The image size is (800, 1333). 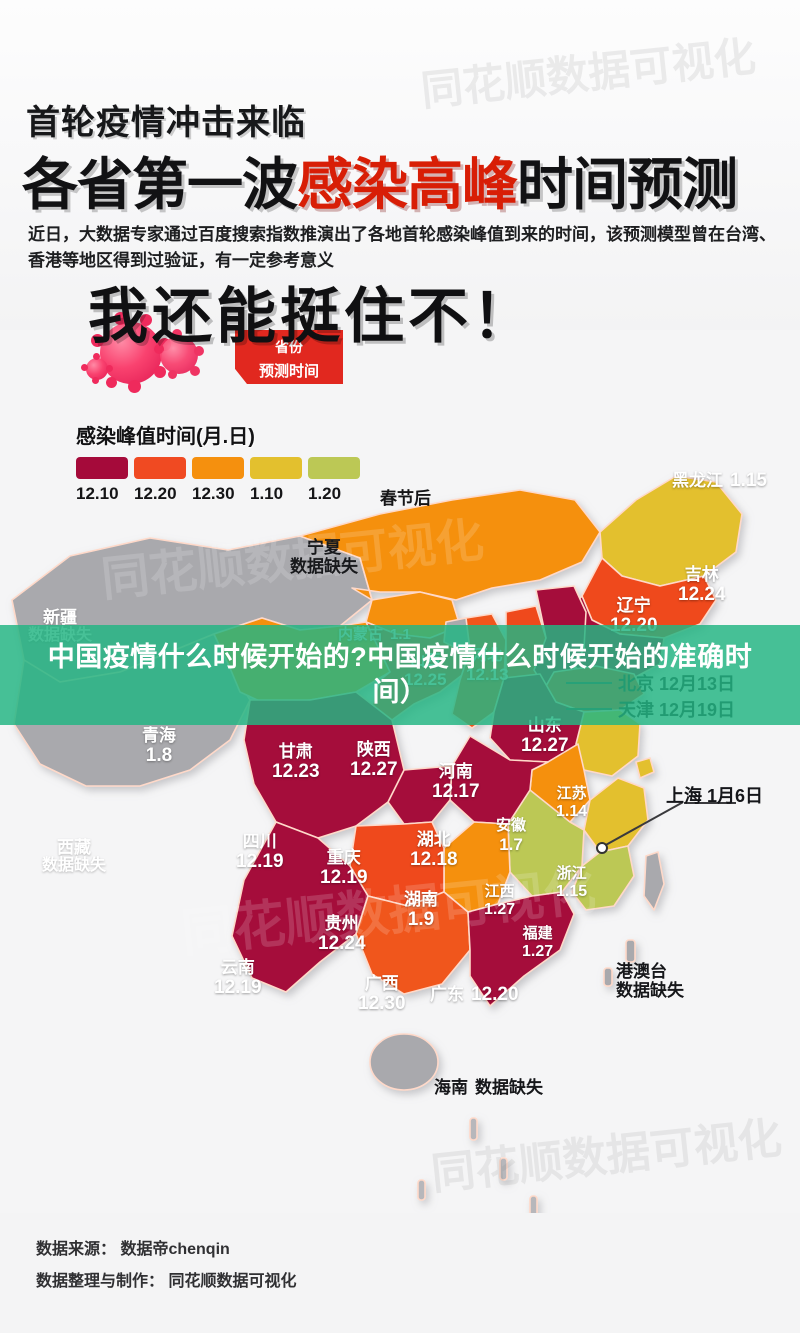 I want to click on legend-title: 感染峰值时间(月.日), so click(x=165, y=437).